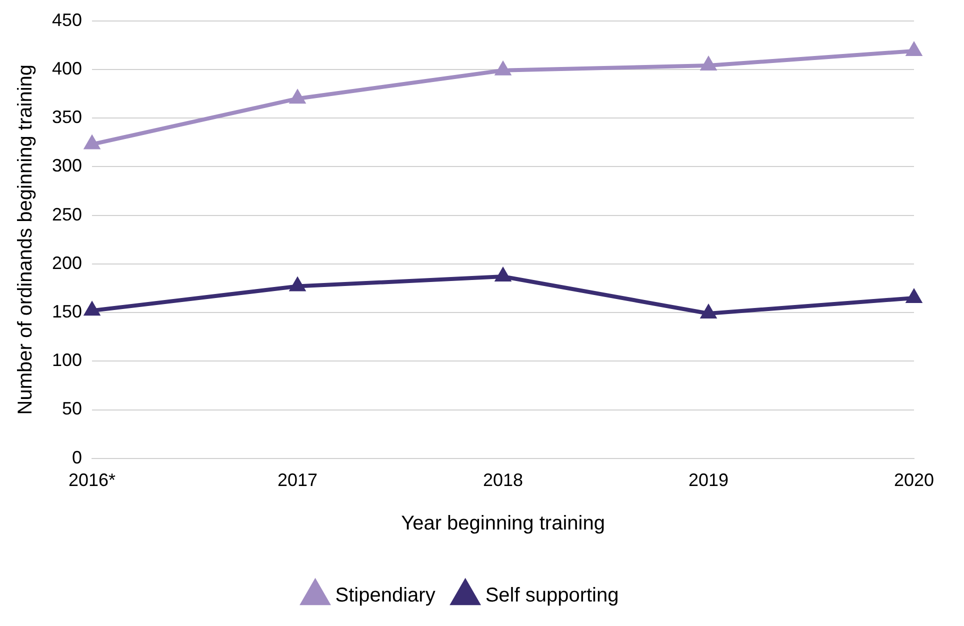 The width and height of the screenshot is (964, 626). What do you see at coordinates (67, 20) in the screenshot?
I see `y-tick-label: 450` at bounding box center [67, 20].